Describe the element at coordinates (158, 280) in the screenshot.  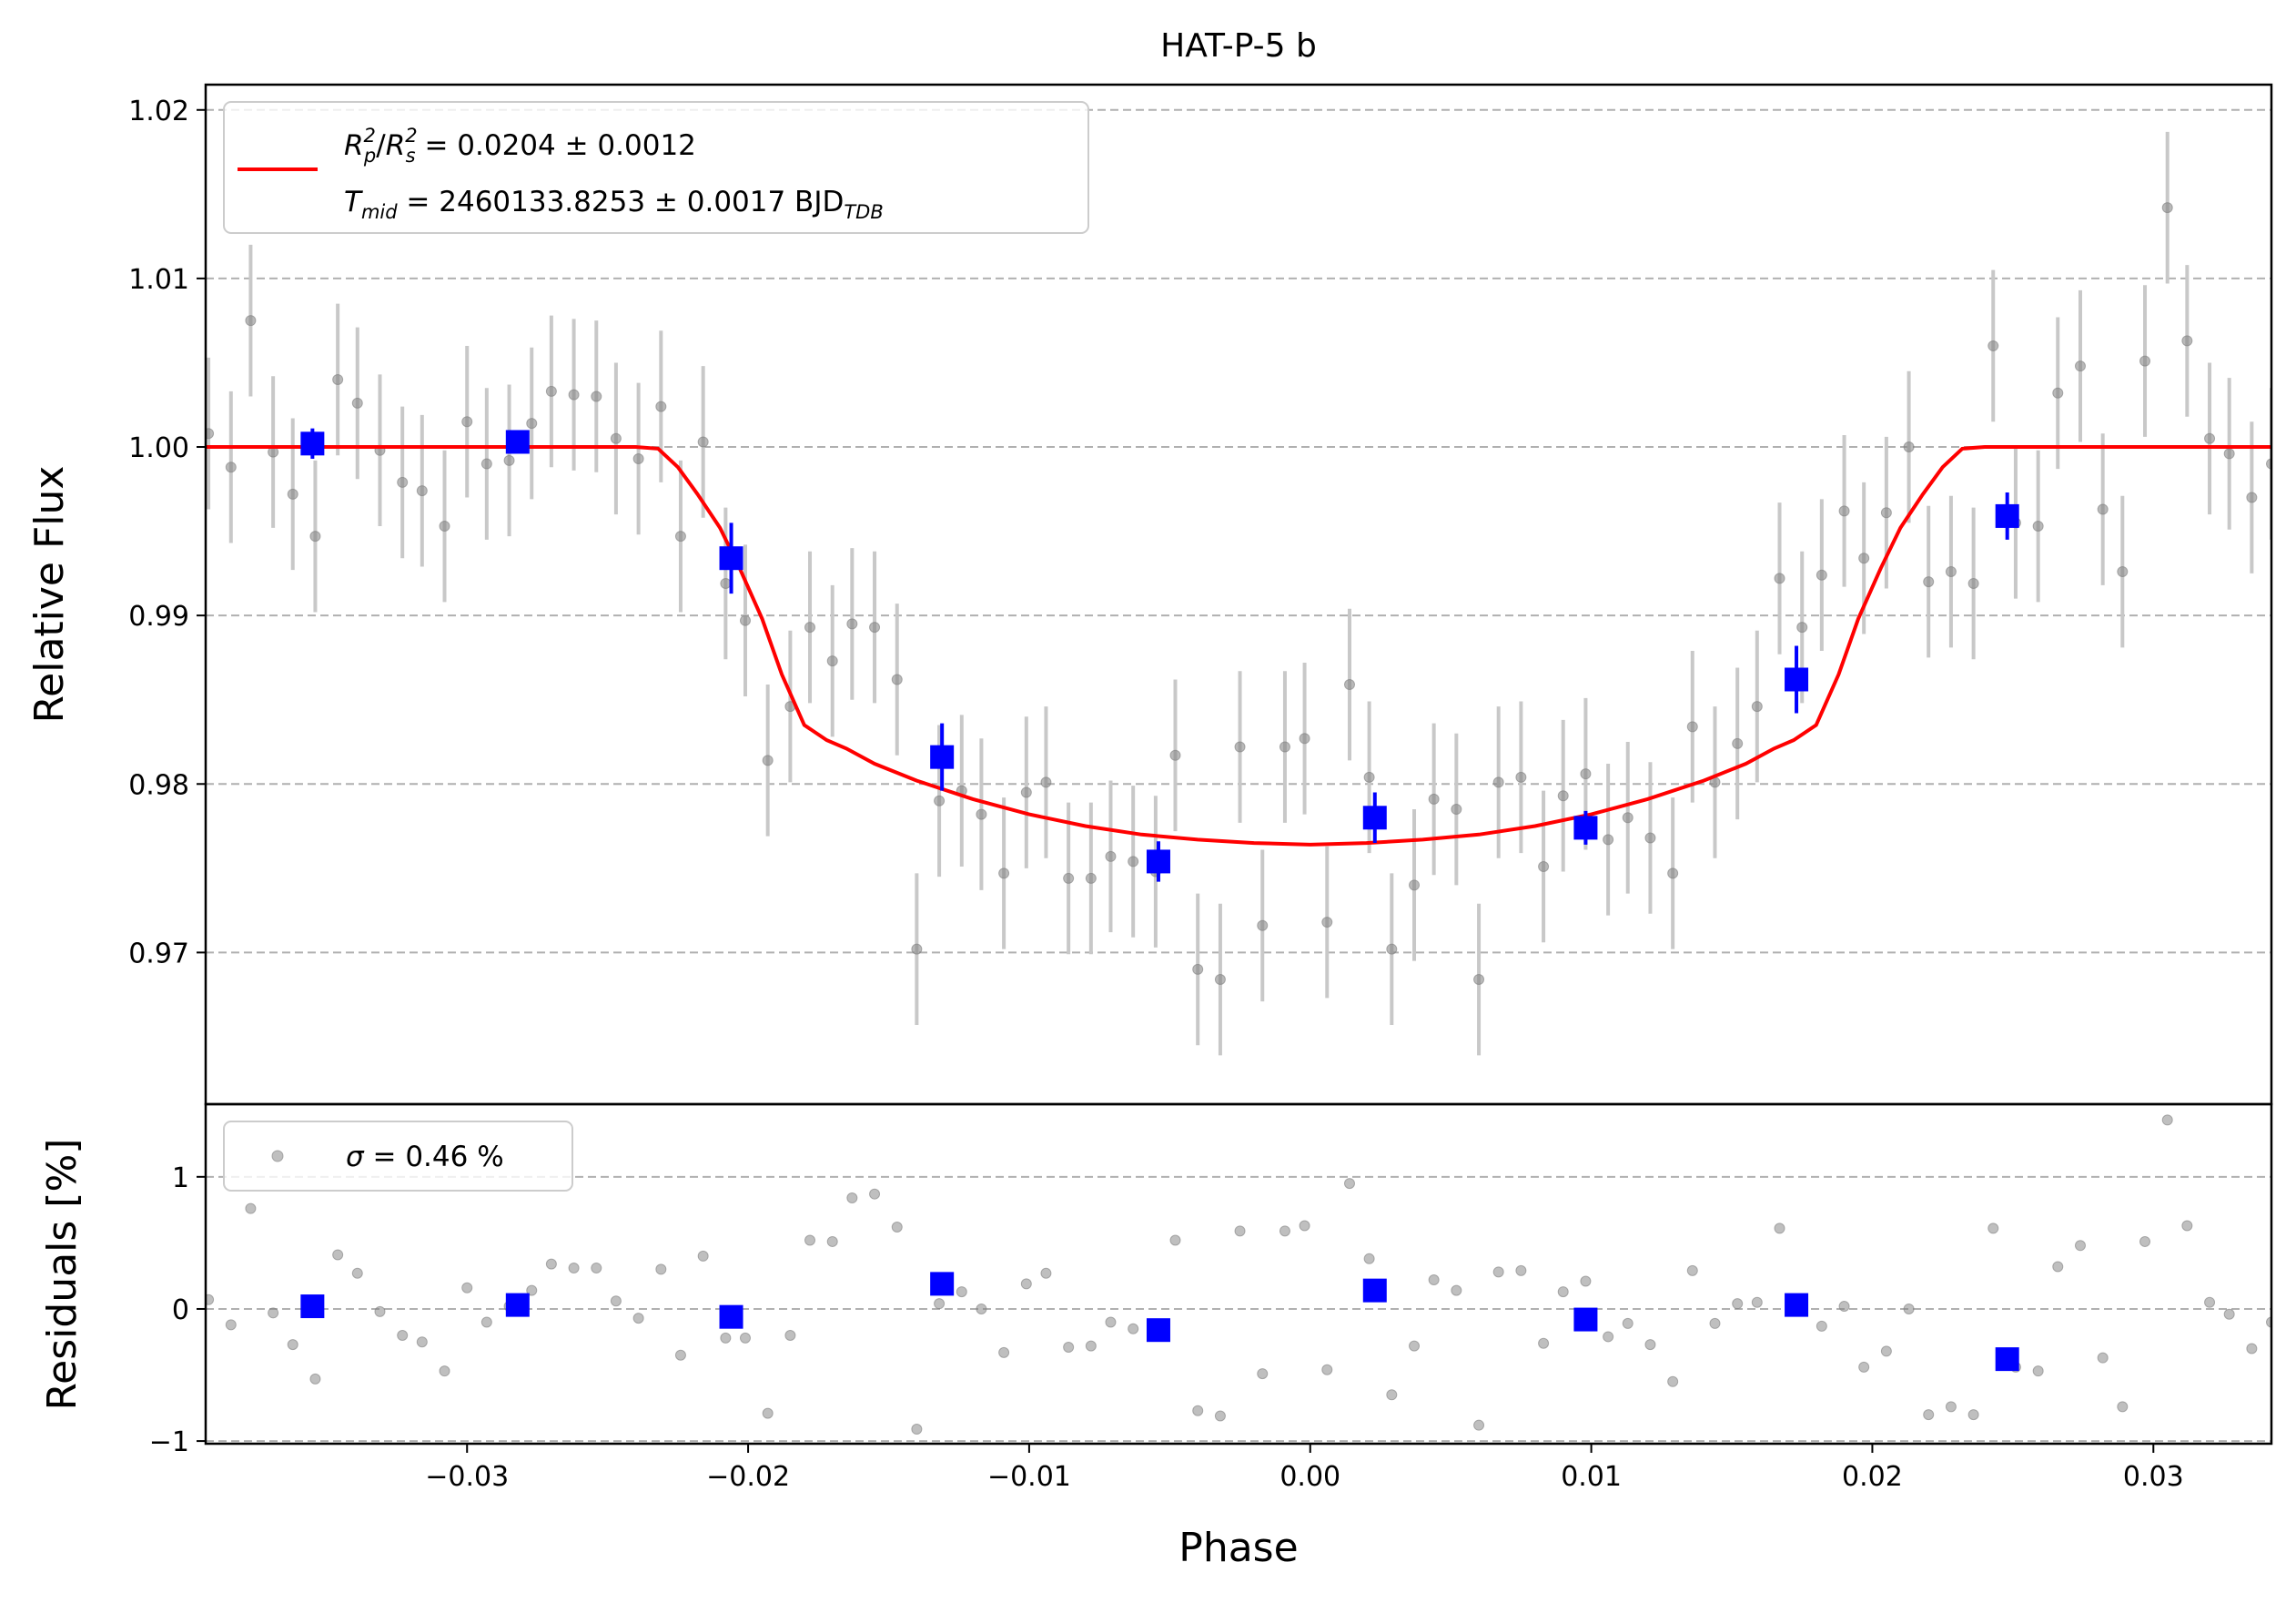
I see `flux-y-tick-label: 1.01` at that location.